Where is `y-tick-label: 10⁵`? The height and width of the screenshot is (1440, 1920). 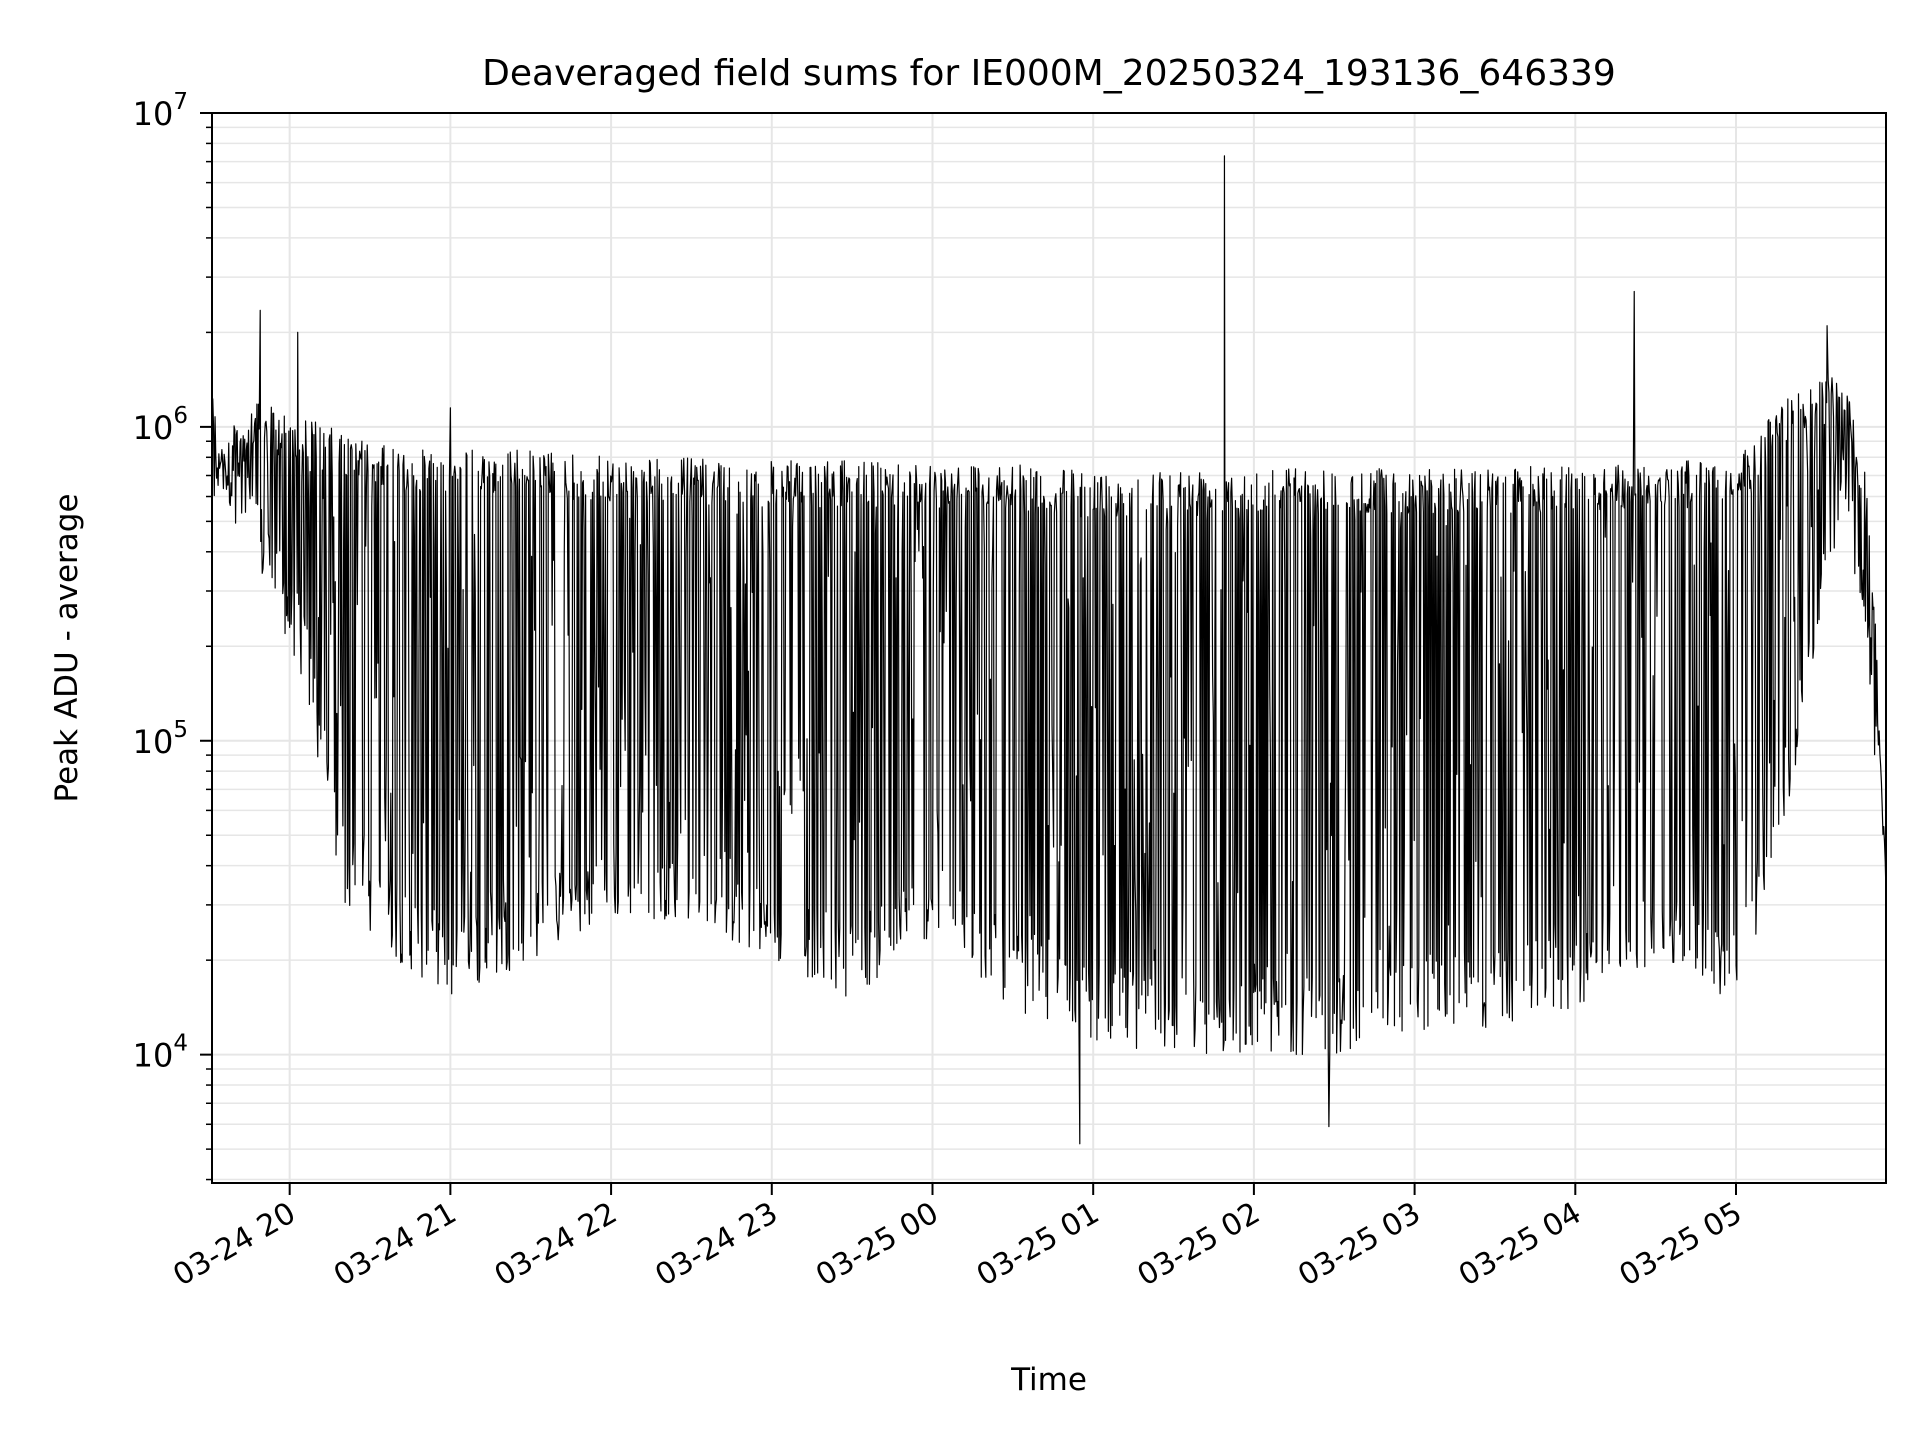 y-tick-label: 10⁵ is located at coordinates (160, 739).